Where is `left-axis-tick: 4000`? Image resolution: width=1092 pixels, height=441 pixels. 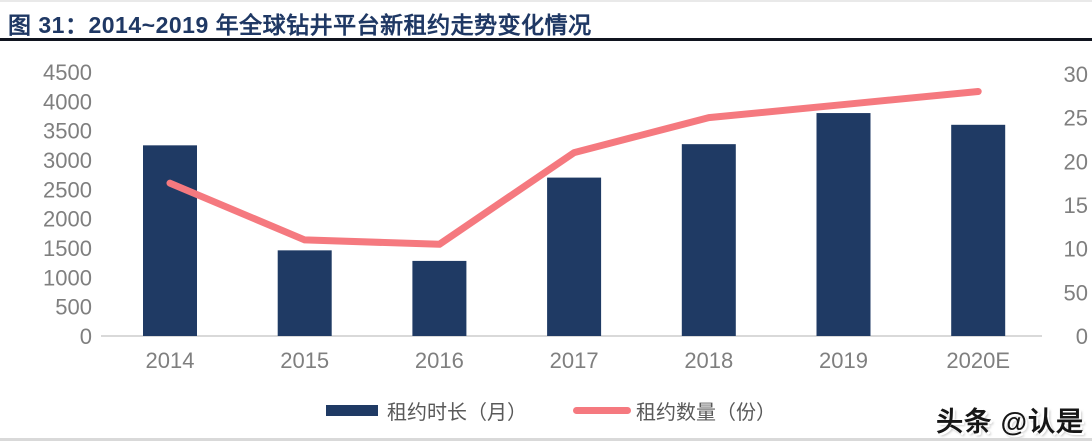
left-axis-tick: 4000 is located at coordinates (67, 101).